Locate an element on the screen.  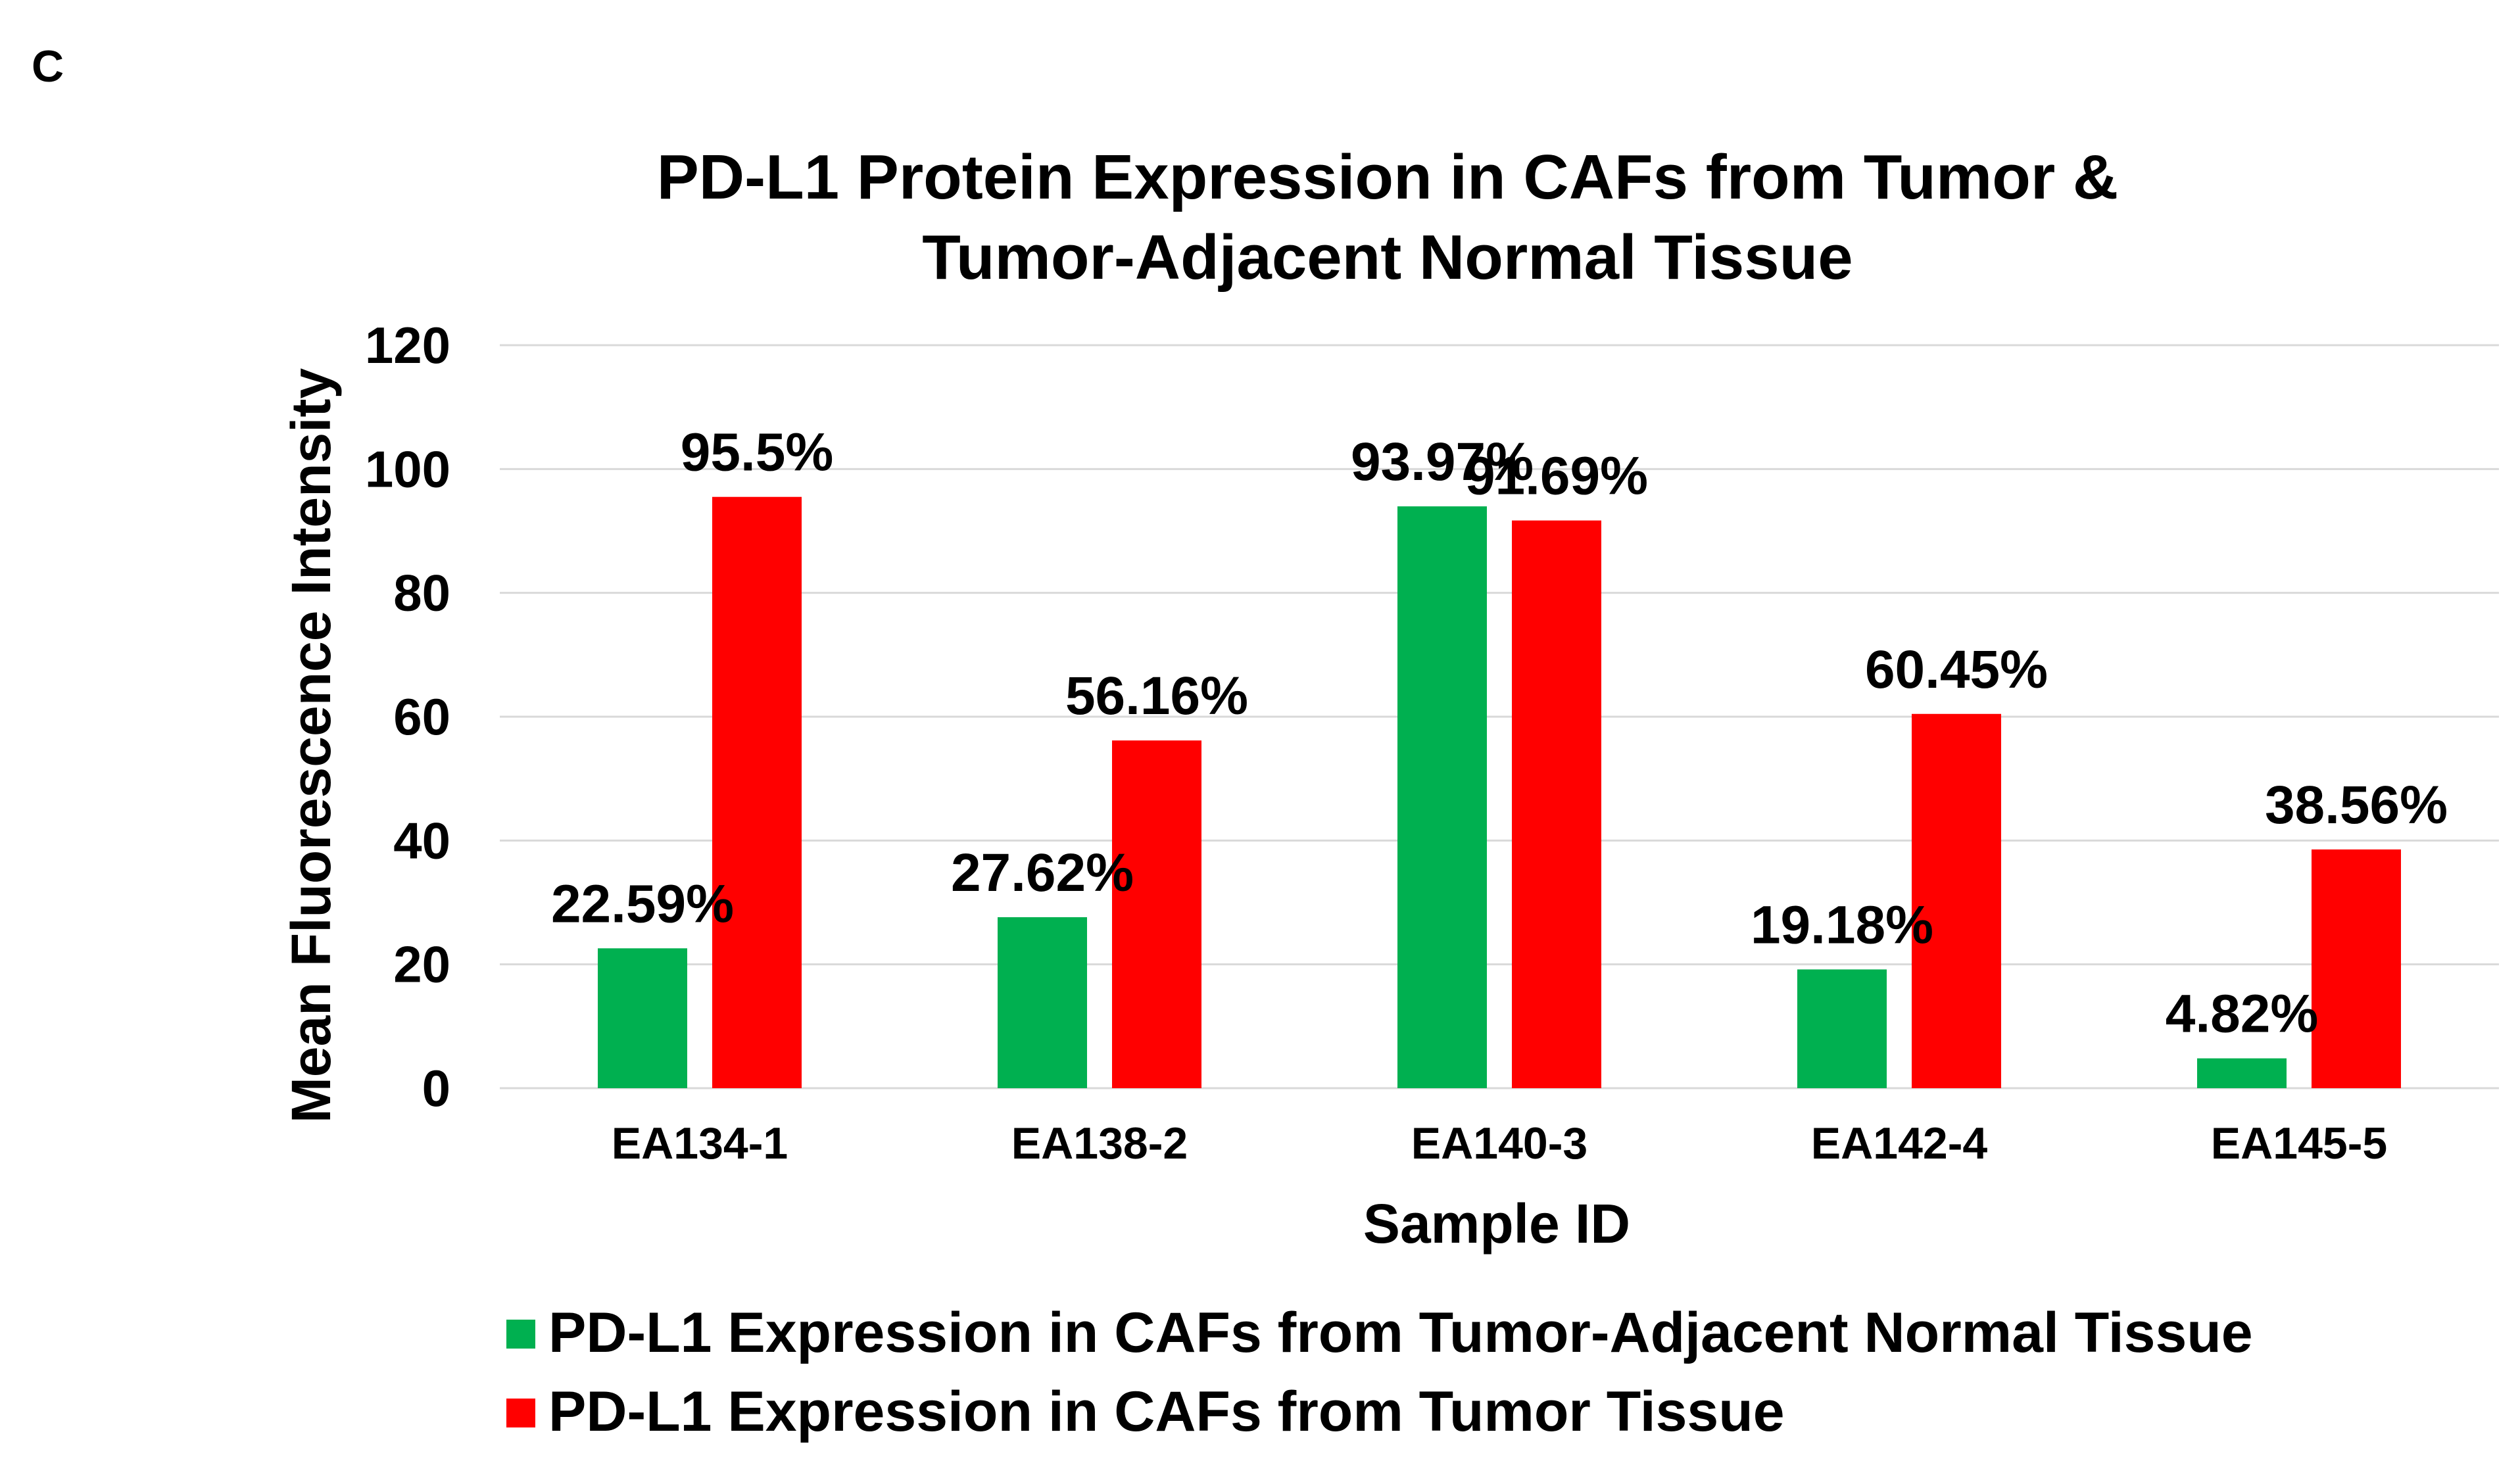
data-label-normal-EA142-4: 19.18% is located at coordinates (1842, 925).